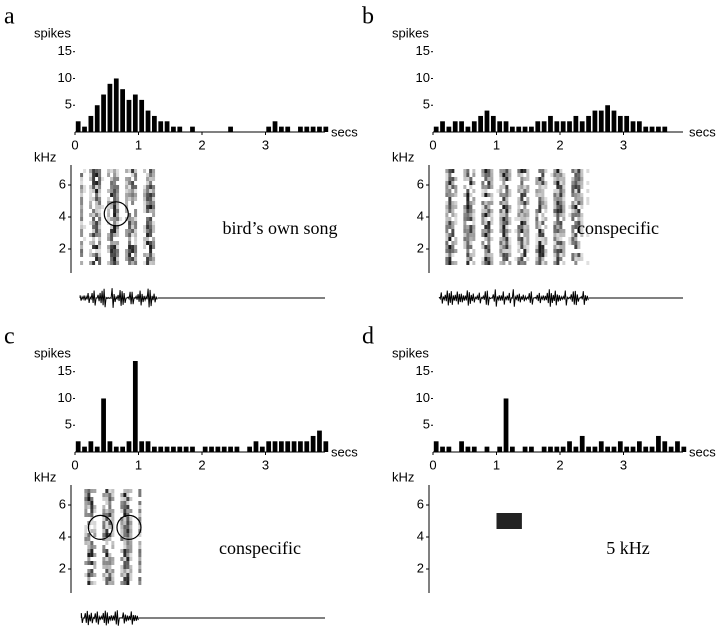  I want to click on x-tick-label: 3, so click(623, 464).